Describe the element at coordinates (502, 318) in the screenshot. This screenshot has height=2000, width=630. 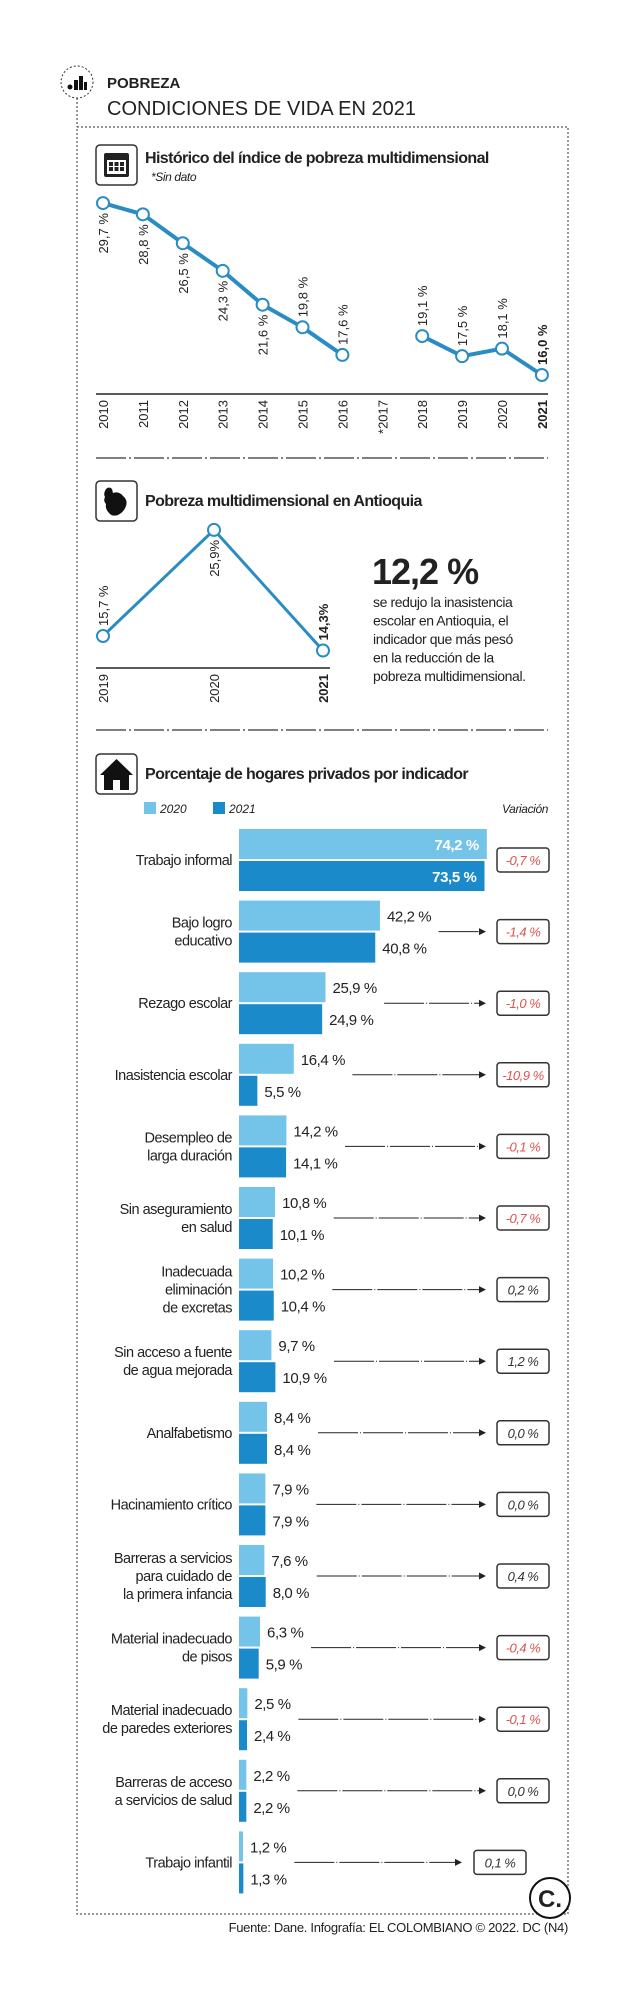
I see `data-label: 18,1 %` at that location.